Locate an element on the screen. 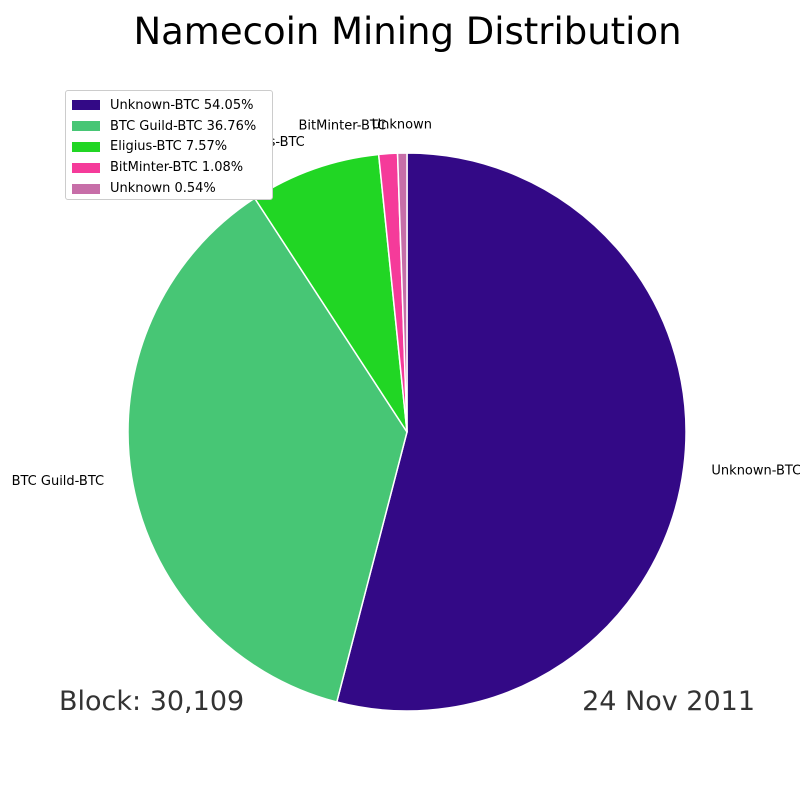  legend-item: BTC Guild-BTC 36.76% is located at coordinates (172, 126).